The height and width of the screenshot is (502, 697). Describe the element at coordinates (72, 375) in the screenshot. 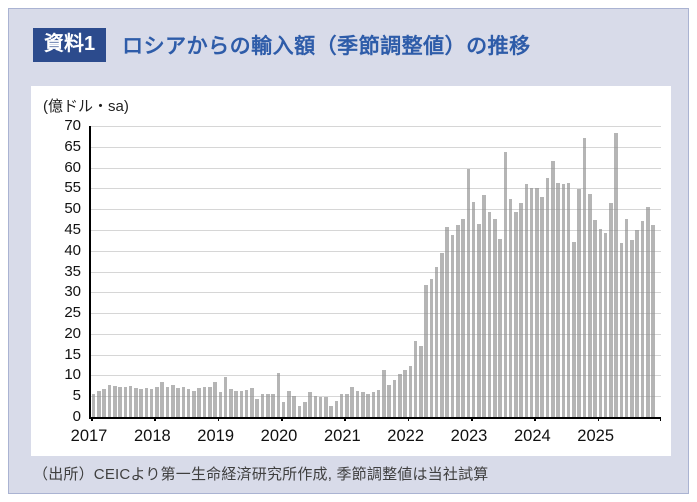

I see `y-tick-label: 10` at that location.